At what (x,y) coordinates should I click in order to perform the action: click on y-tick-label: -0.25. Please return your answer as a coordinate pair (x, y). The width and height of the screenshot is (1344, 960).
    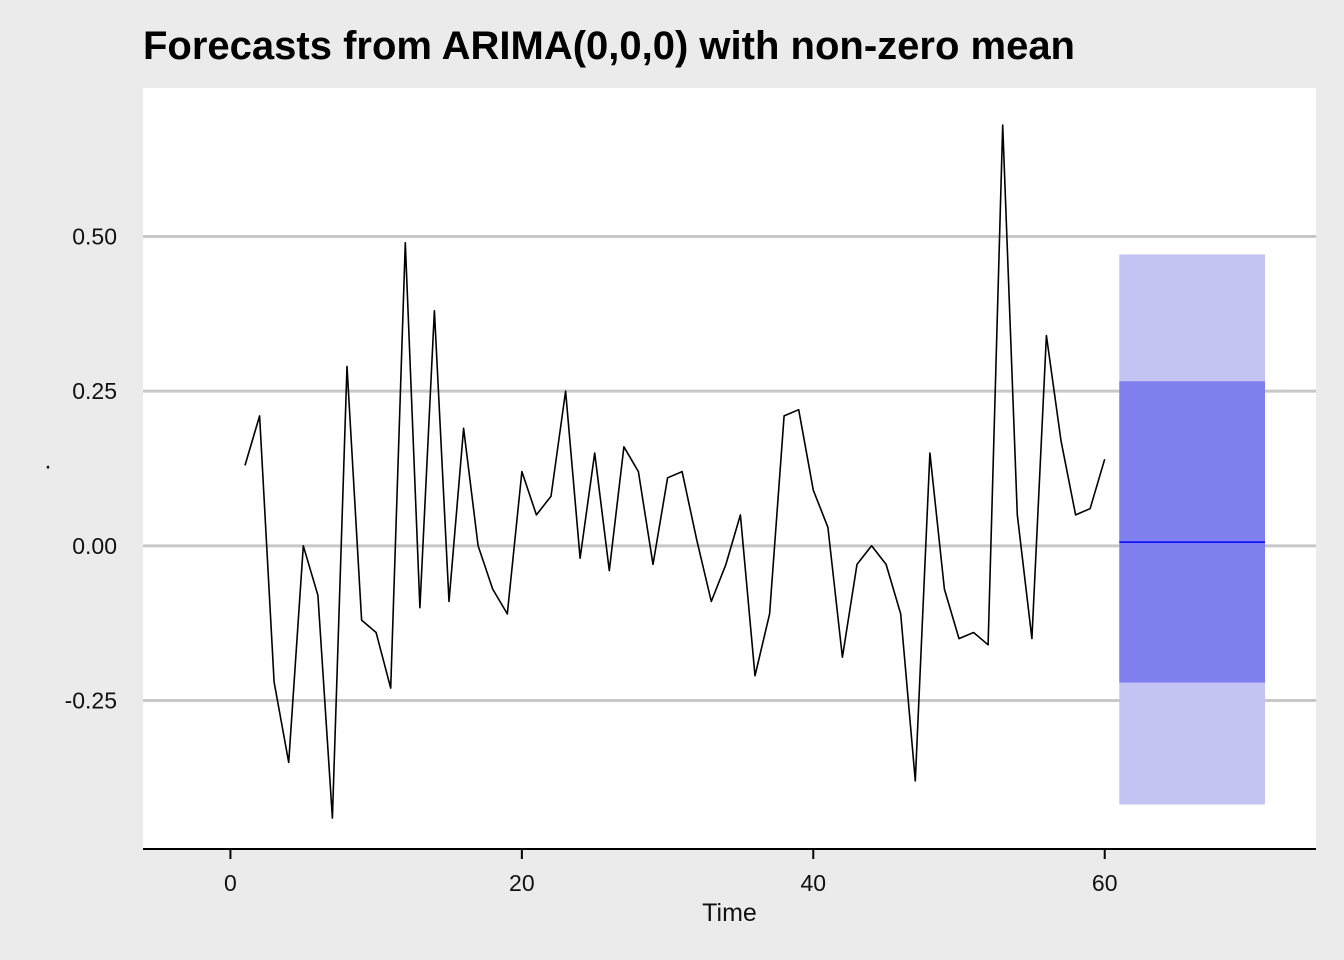
    Looking at the image, I should click on (91, 701).